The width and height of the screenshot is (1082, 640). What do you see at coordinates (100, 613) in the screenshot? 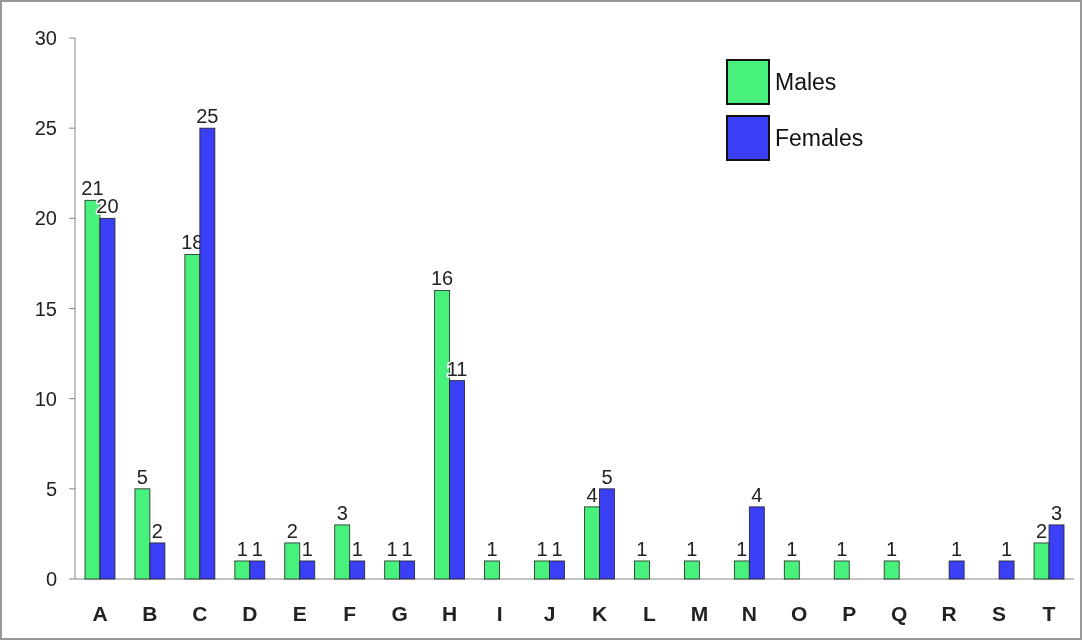
I see `x-tick-label: A` at bounding box center [100, 613].